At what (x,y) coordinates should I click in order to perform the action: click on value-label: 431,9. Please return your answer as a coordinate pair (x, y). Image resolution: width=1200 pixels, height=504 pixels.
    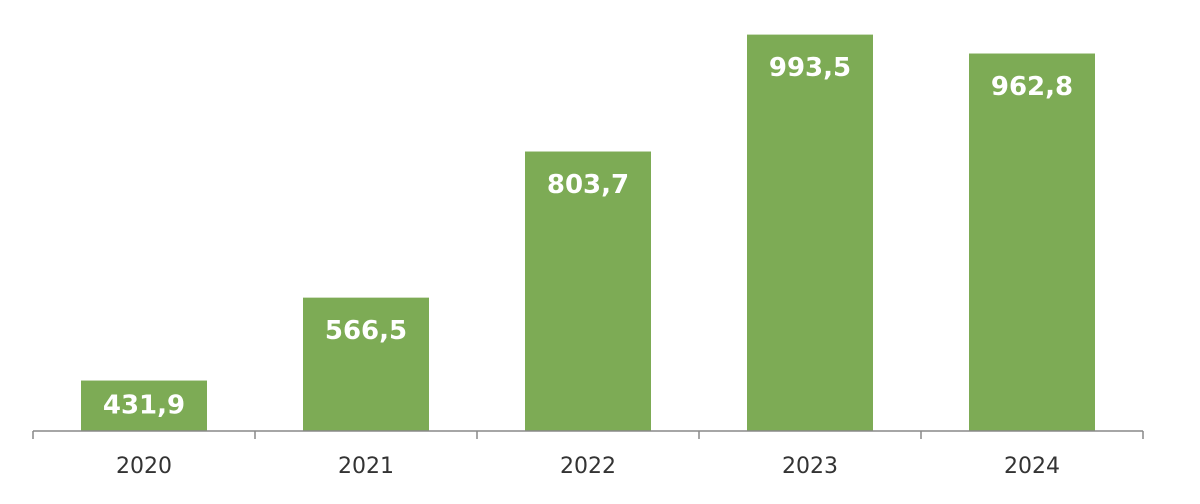
    Looking at the image, I should click on (144, 405).